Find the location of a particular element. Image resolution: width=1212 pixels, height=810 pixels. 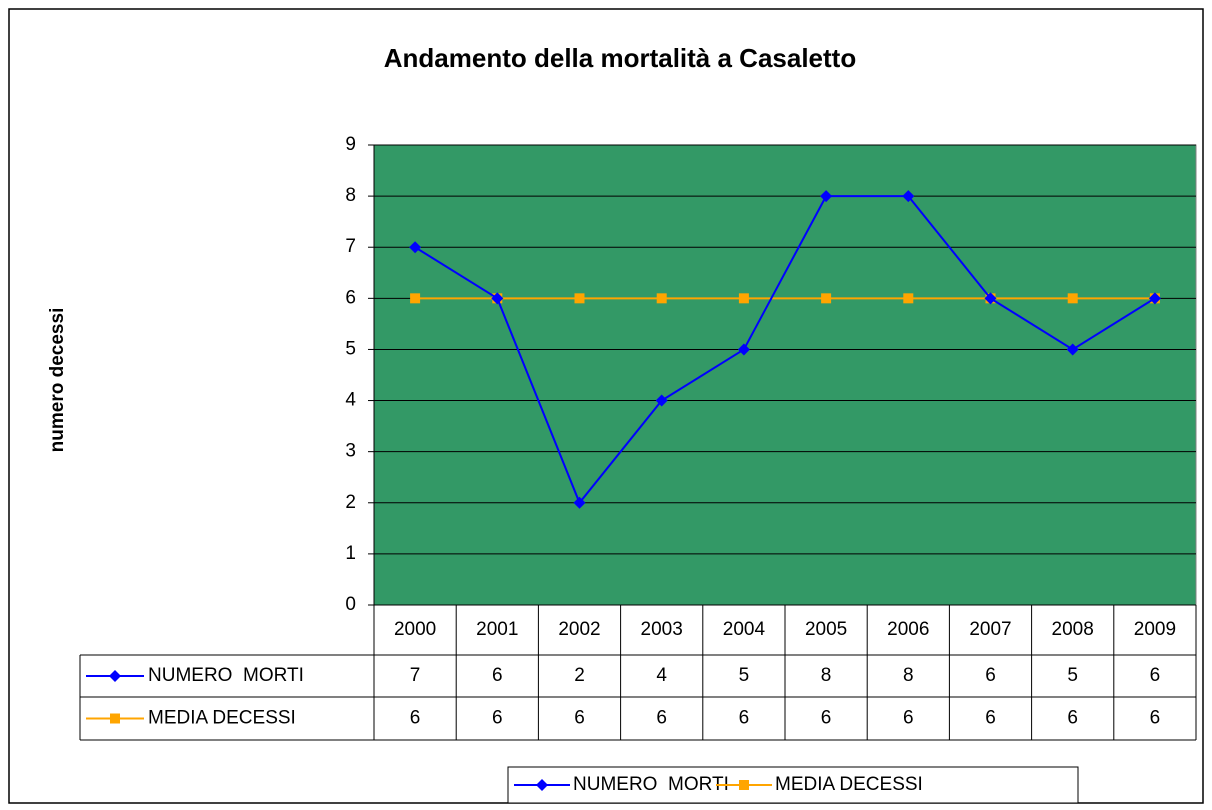

y-tick-label: 2 is located at coordinates (350, 502).